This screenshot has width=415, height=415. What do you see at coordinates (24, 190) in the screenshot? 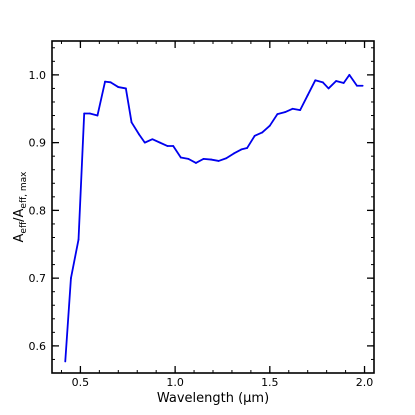
I see `y-axis-label-sub2: eff, max` at bounding box center [24, 190].